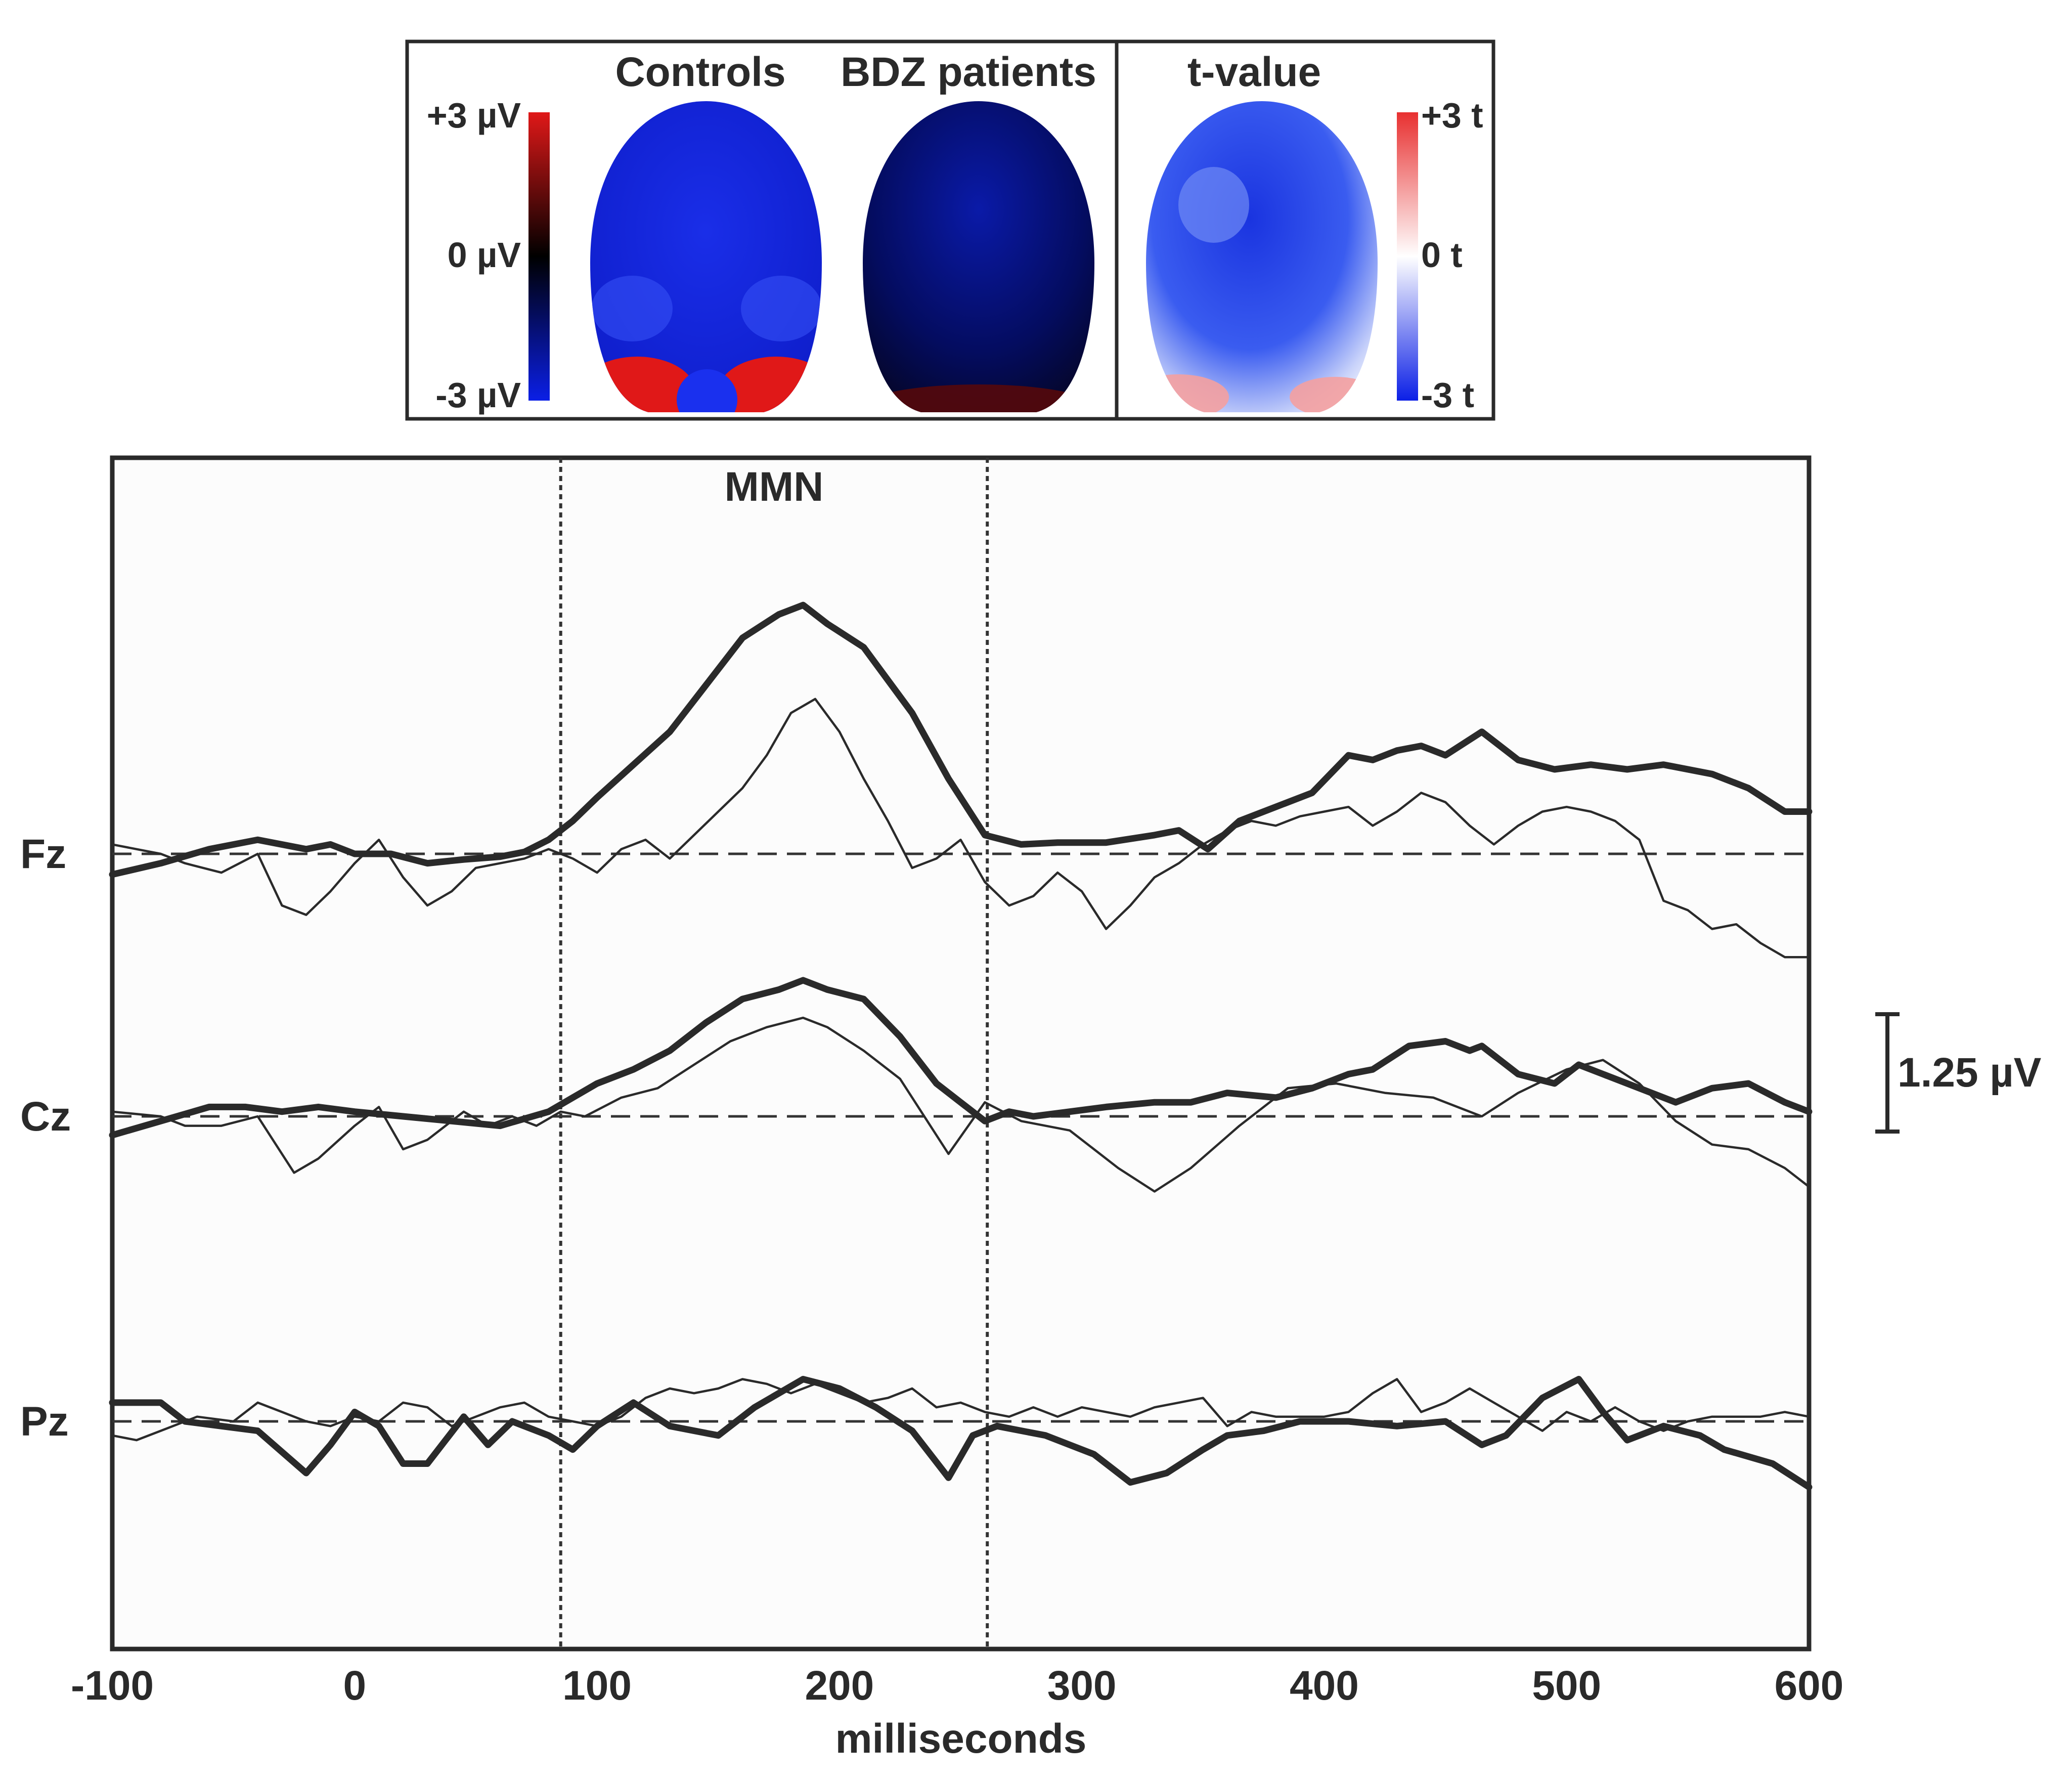 This screenshot has width=2072, height=1778. I want to click on trace-fz-thin, so click(961, 828).